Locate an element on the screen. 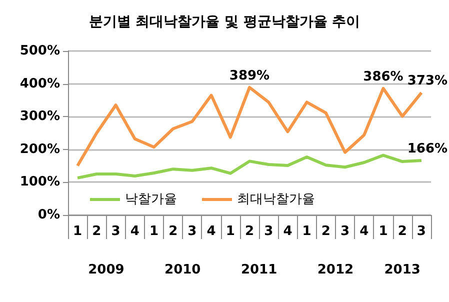  text: 2009 is located at coordinates (106, 270).